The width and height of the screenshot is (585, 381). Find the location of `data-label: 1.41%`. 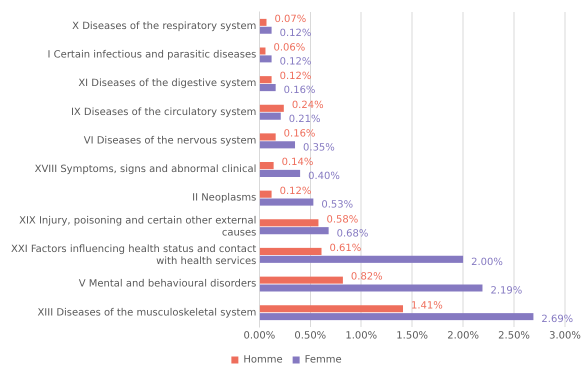

data-label: 1.41% is located at coordinates (427, 306).